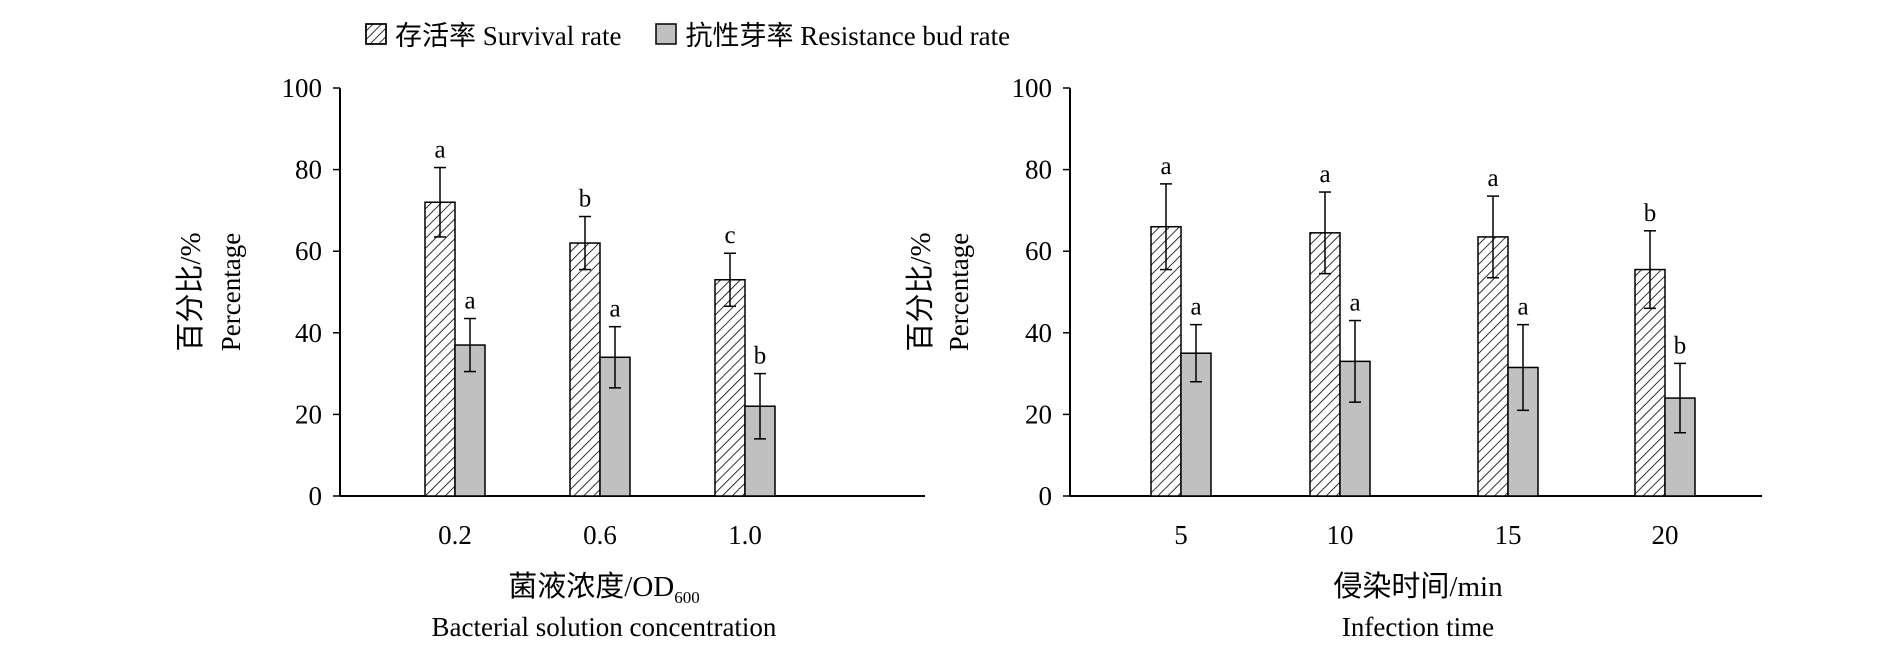 This screenshot has height=647, width=1890. I want to click on x-axis-title-subscript: 600, so click(687, 597).